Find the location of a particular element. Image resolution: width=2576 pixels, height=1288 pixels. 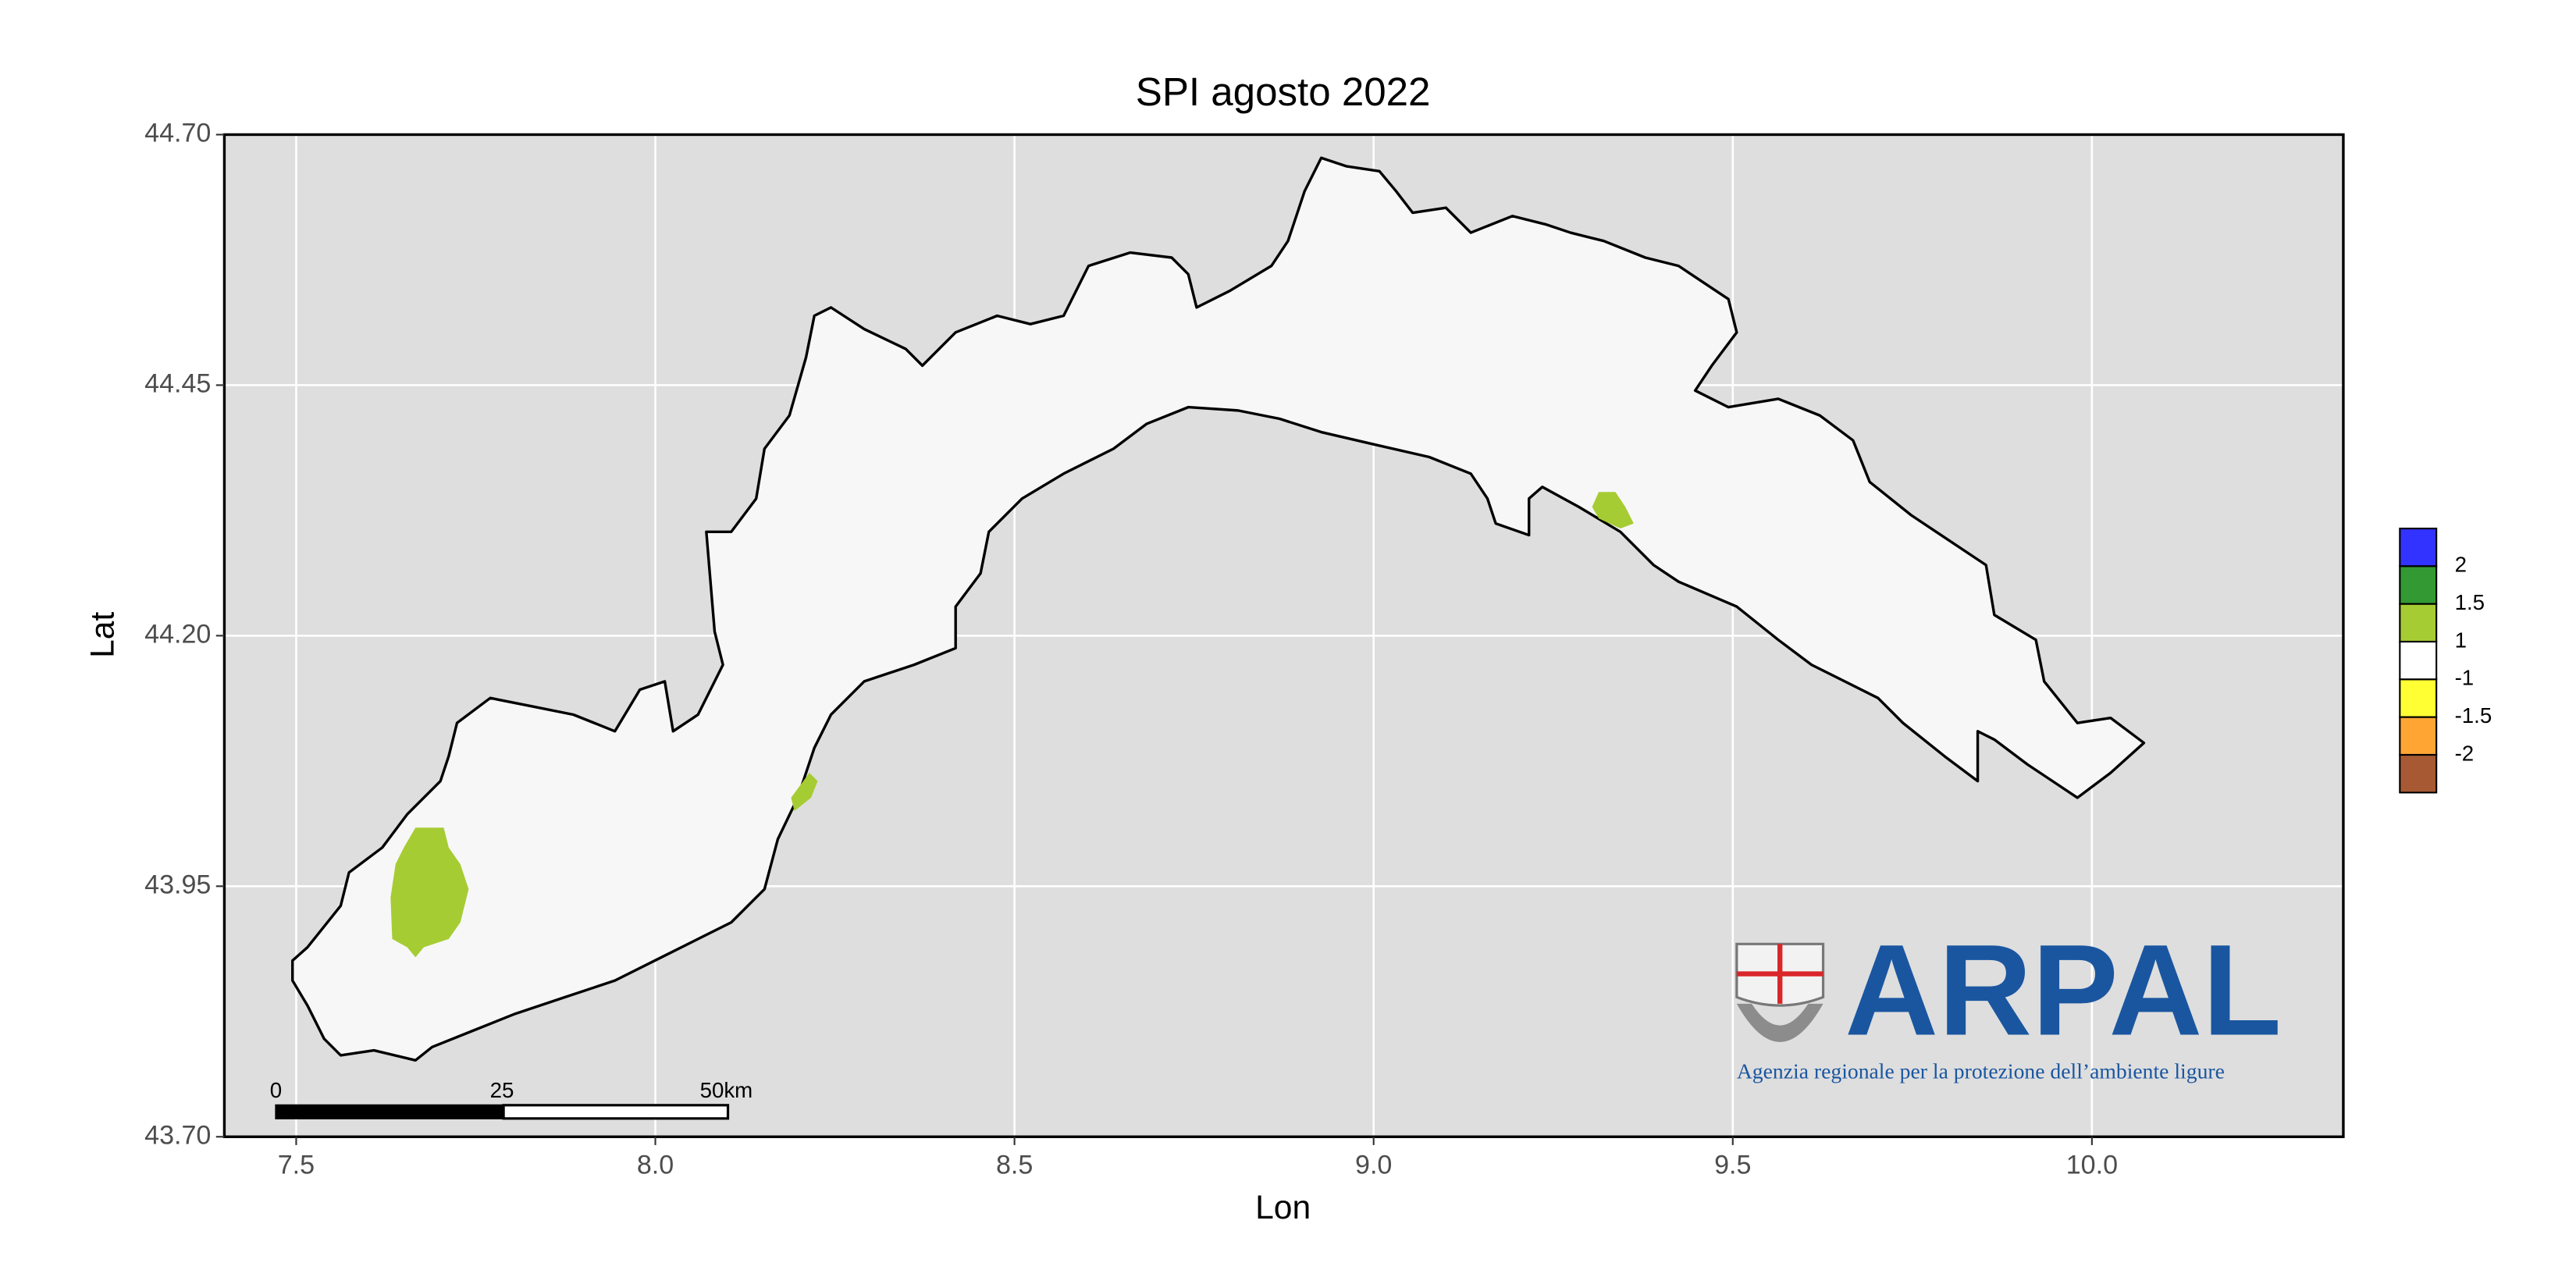

legend-label: 2 is located at coordinates (2461, 565).